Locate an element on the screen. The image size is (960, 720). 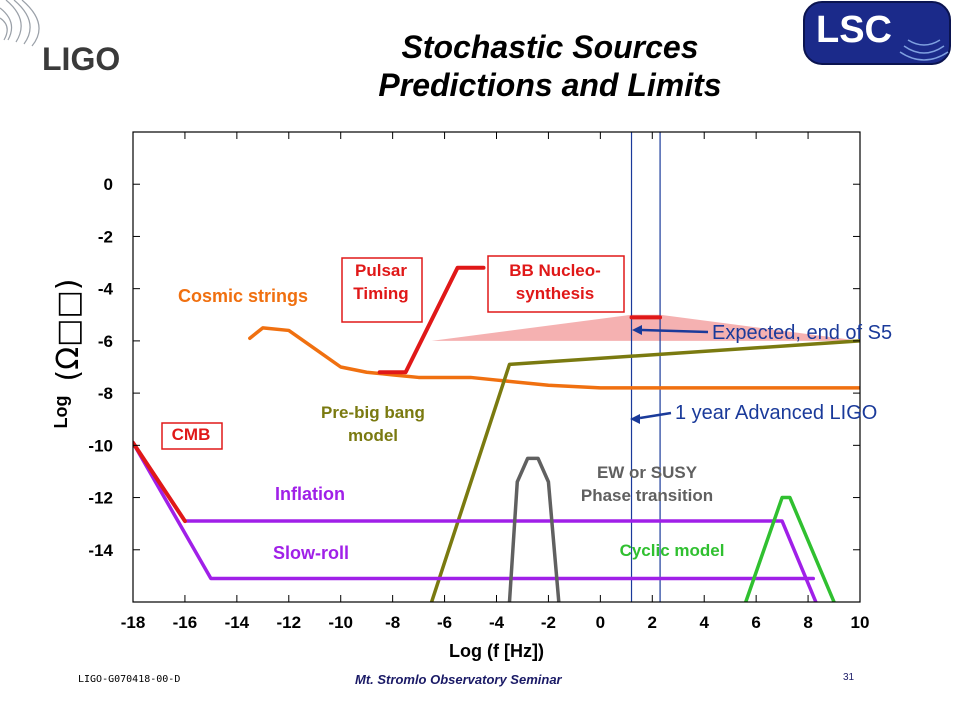
annotation-cosmic-strings-line: Cosmic strings is located at coordinates (243, 296).